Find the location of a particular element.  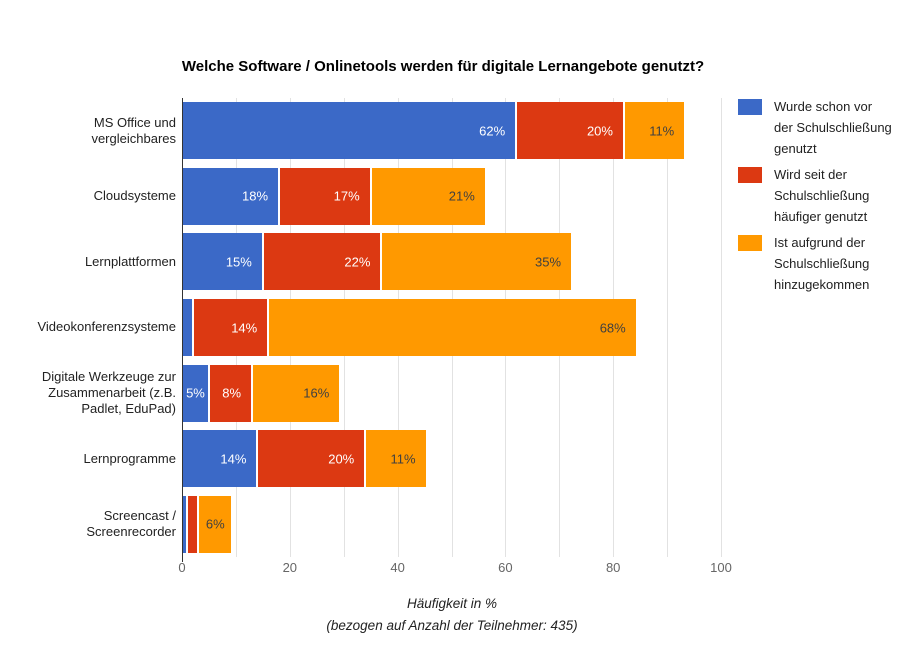

bar-row: 18% 17% 21% is located at coordinates (334, 196).